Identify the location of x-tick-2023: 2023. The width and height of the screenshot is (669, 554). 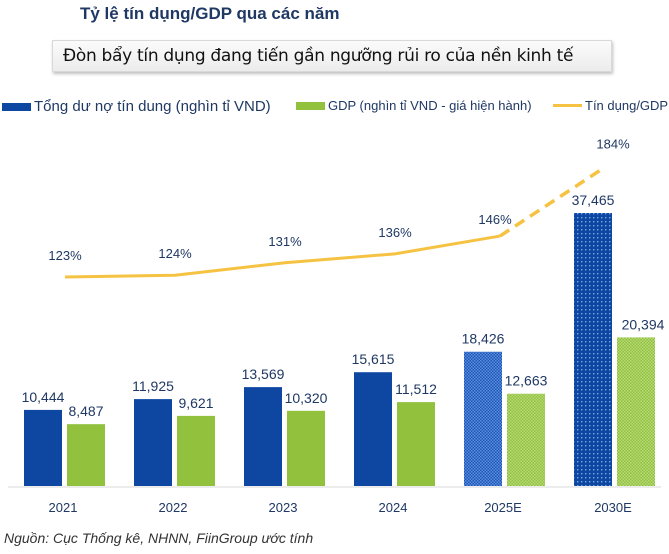
(283, 507).